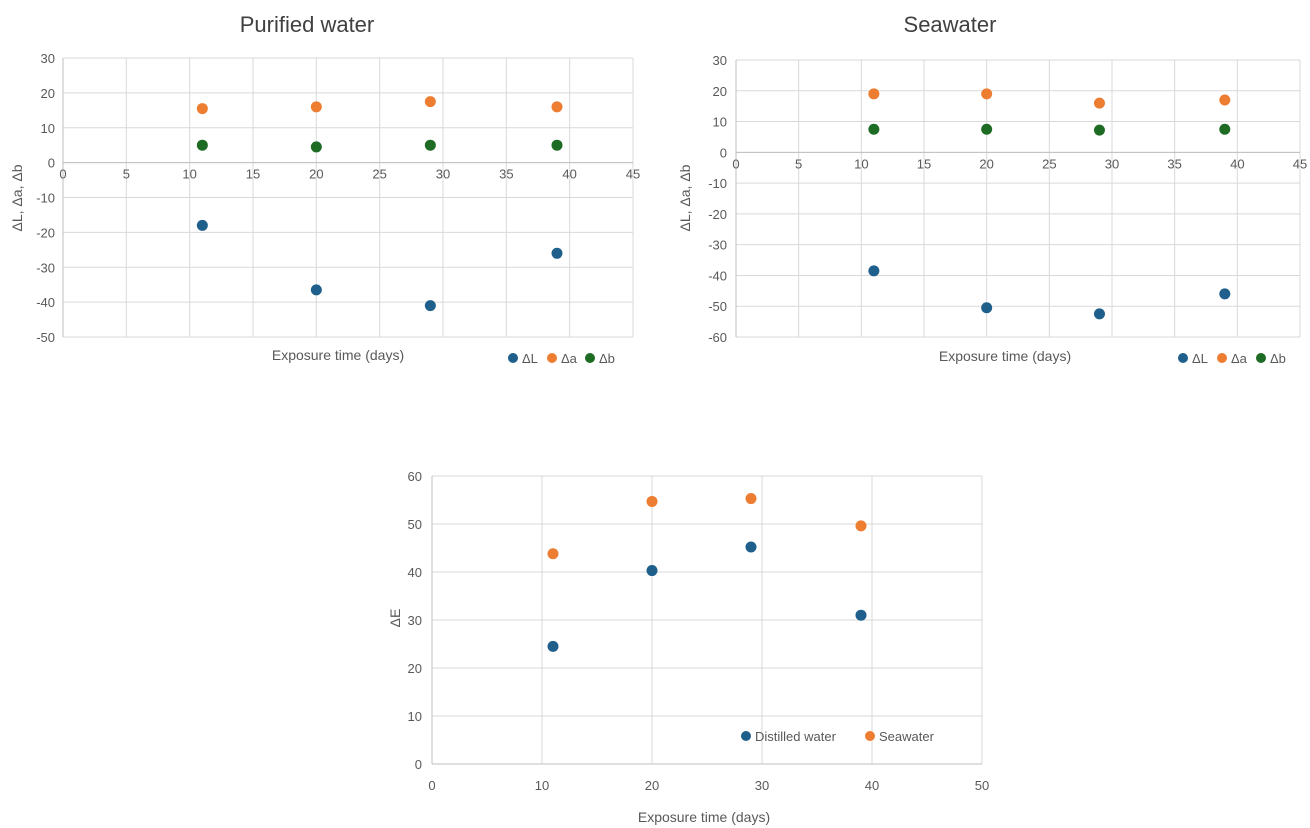  I want to click on legend-label: Δb, so click(607, 358).